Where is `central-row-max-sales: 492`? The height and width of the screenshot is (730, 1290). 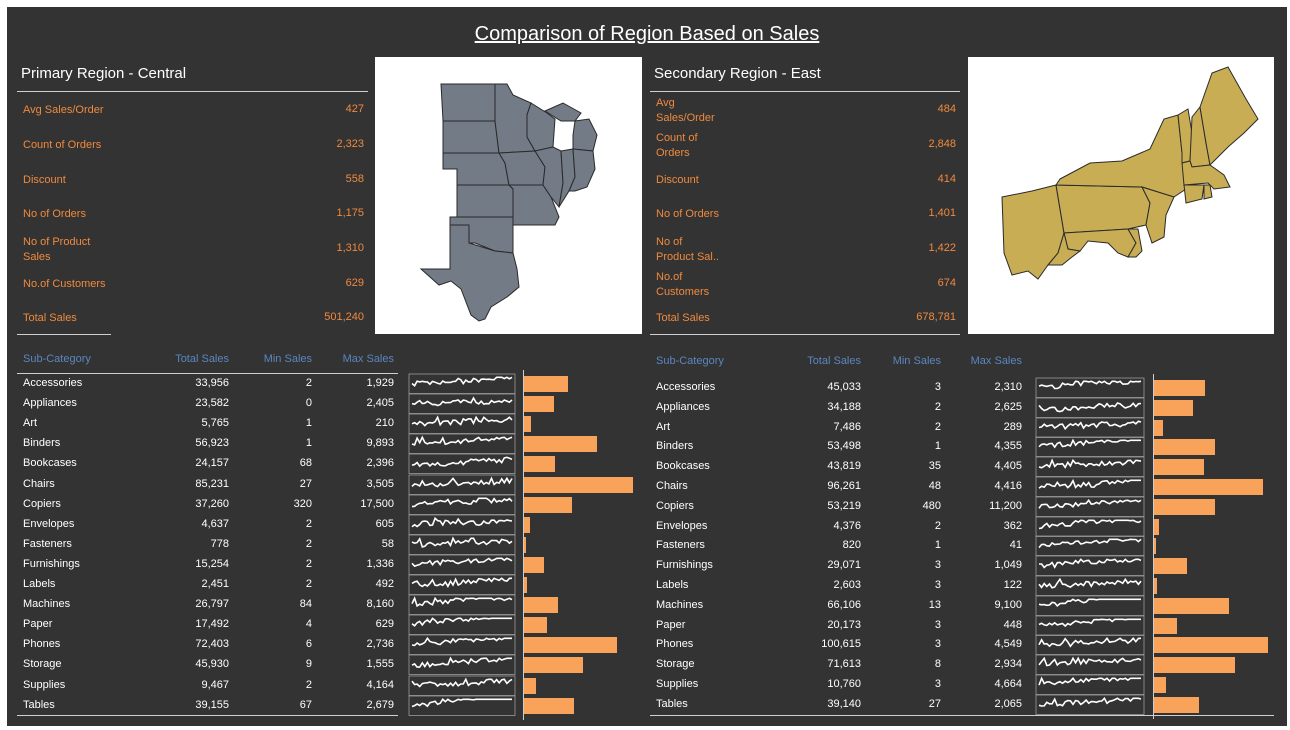
central-row-max-sales: 492 is located at coordinates (384, 584).